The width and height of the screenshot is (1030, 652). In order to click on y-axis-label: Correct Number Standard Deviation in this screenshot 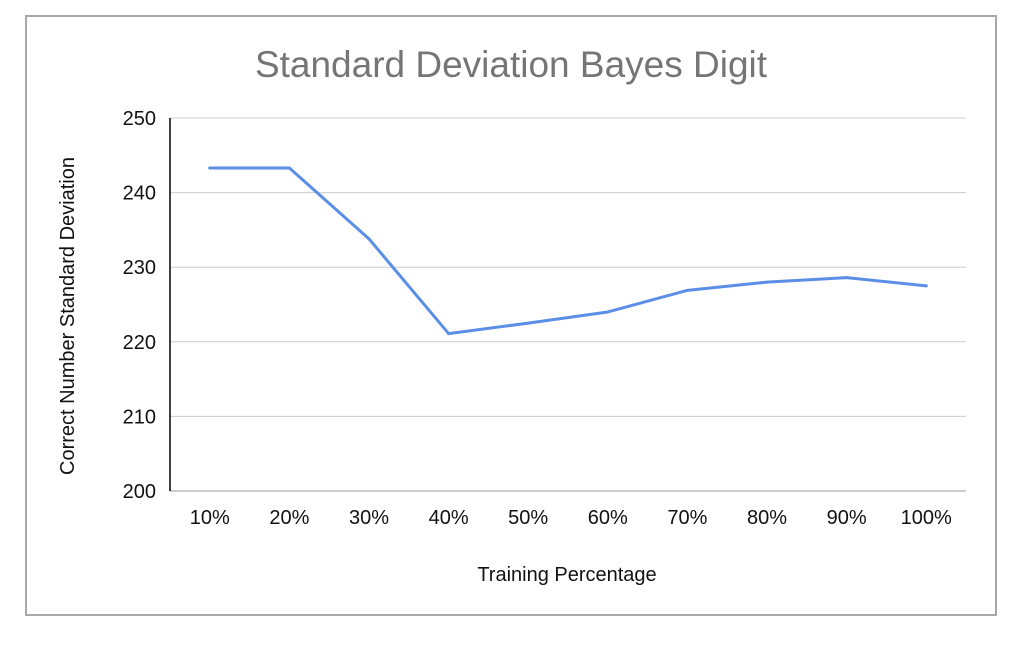, I will do `click(68, 316)`.